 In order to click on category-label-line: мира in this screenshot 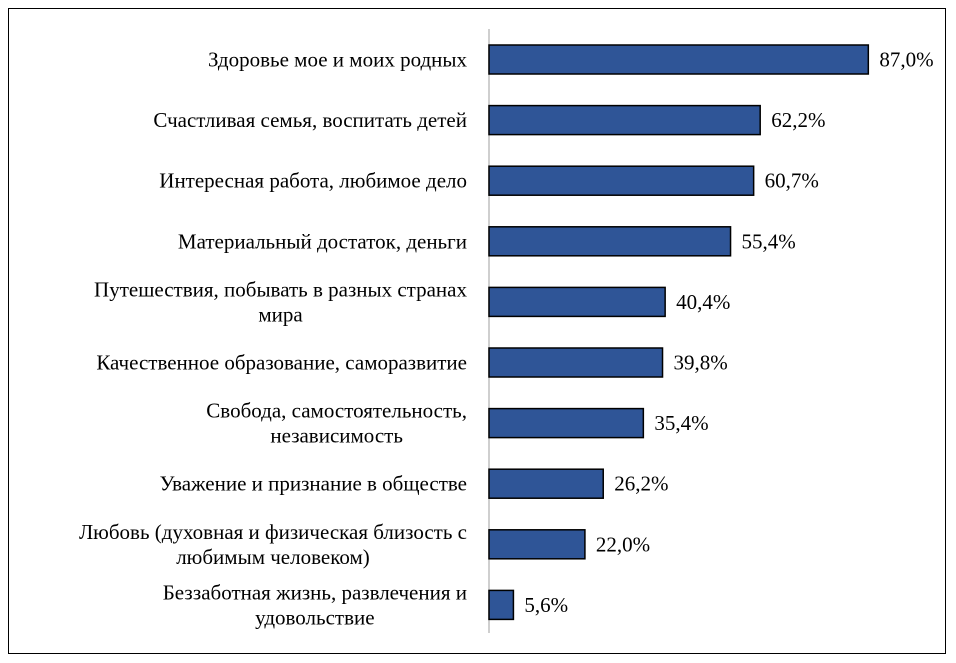, I will do `click(280, 314)`.